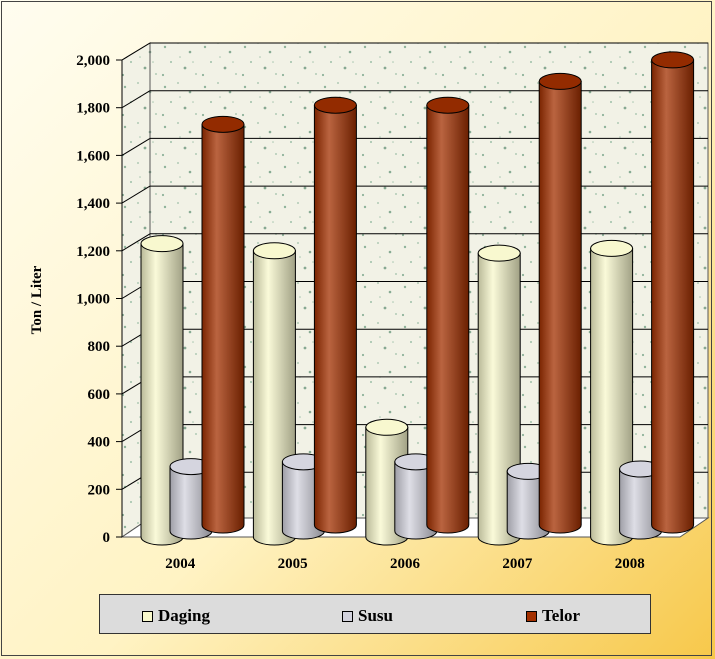  Describe the element at coordinates (37, 299) in the screenshot. I see `y-axis-label: Ton / Liter` at that location.